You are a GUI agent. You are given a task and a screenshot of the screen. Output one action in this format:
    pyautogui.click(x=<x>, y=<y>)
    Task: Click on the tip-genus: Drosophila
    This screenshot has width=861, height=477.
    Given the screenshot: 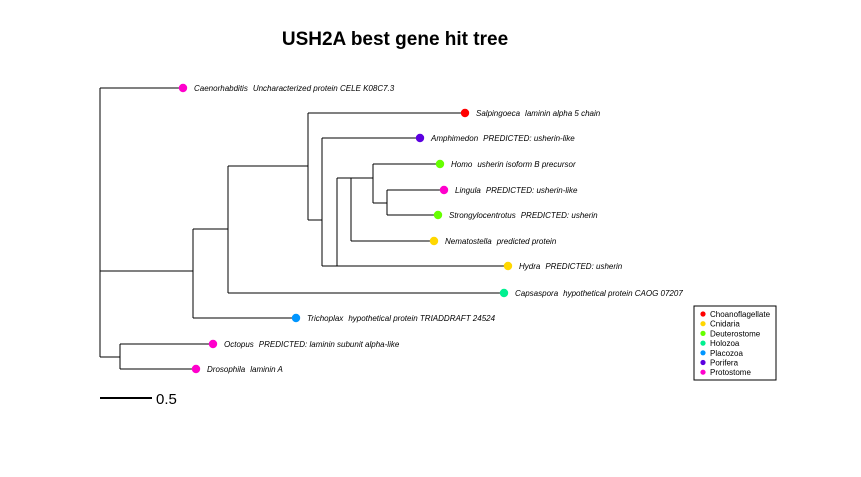 What is the action you would take?
    pyautogui.click(x=226, y=369)
    